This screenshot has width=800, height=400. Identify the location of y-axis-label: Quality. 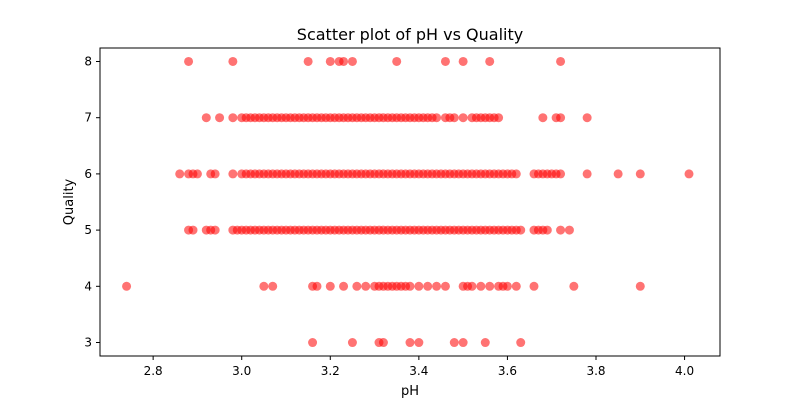
(69, 201).